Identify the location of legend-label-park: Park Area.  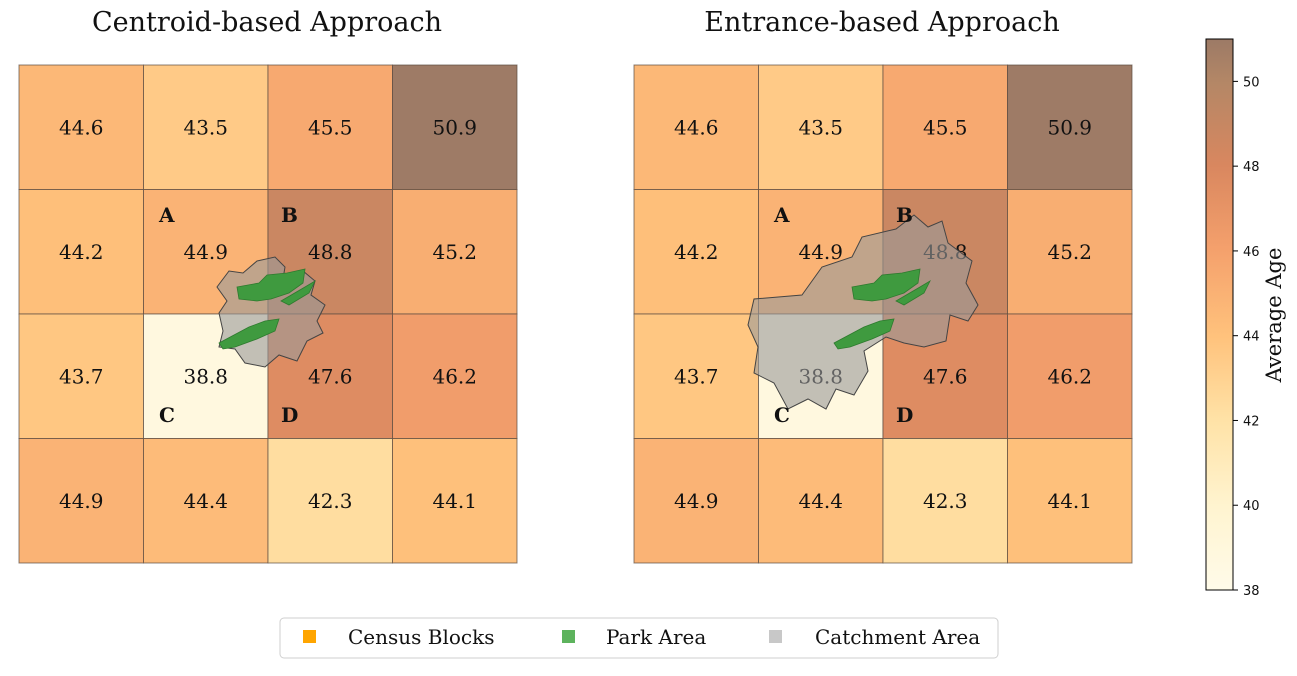
(656, 637).